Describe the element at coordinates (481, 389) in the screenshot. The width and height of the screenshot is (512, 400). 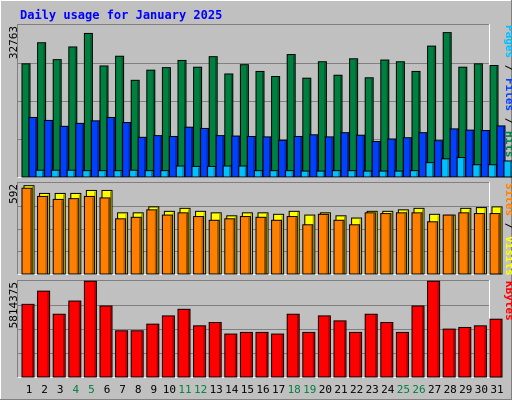
I see `x-tick-day-30: 30` at that location.